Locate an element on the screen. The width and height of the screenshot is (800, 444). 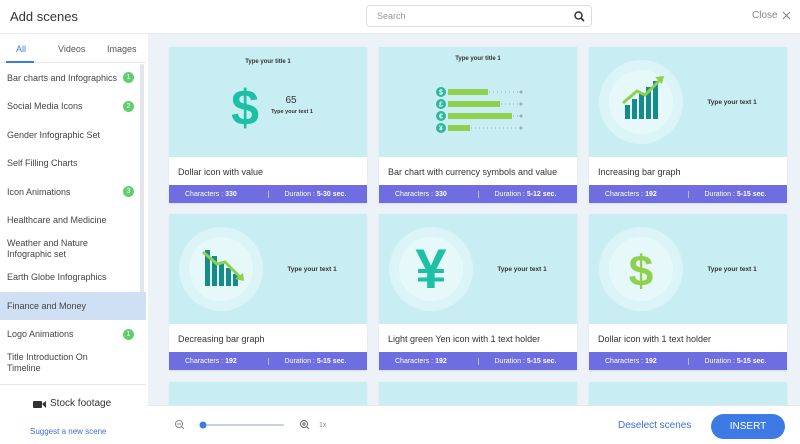
category-item: Finance and Money is located at coordinates (73, 306).